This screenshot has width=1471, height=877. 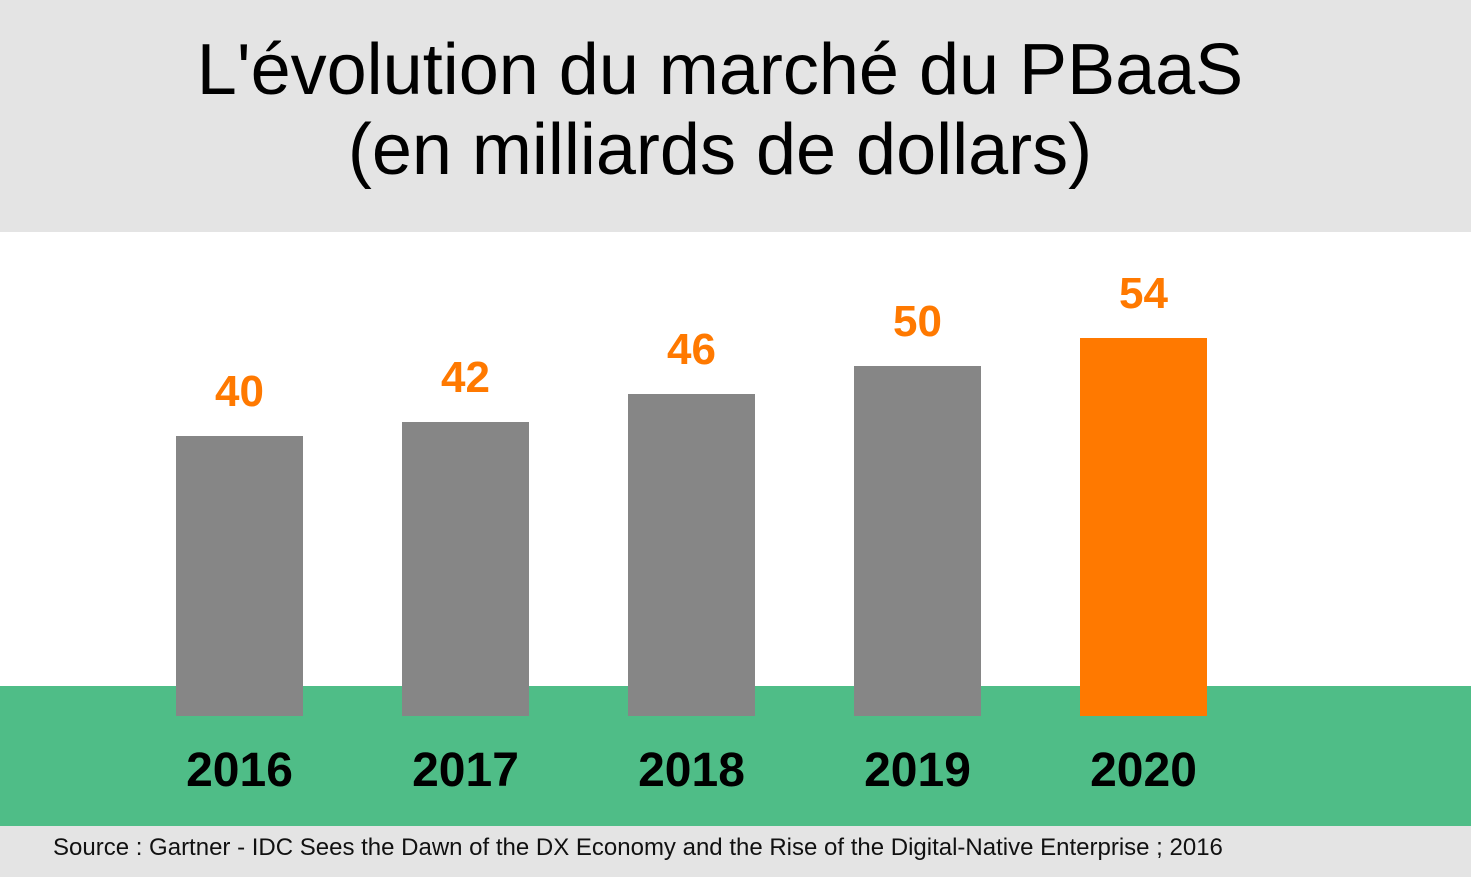 I want to click on value-label-2016: 40, so click(x=239, y=391).